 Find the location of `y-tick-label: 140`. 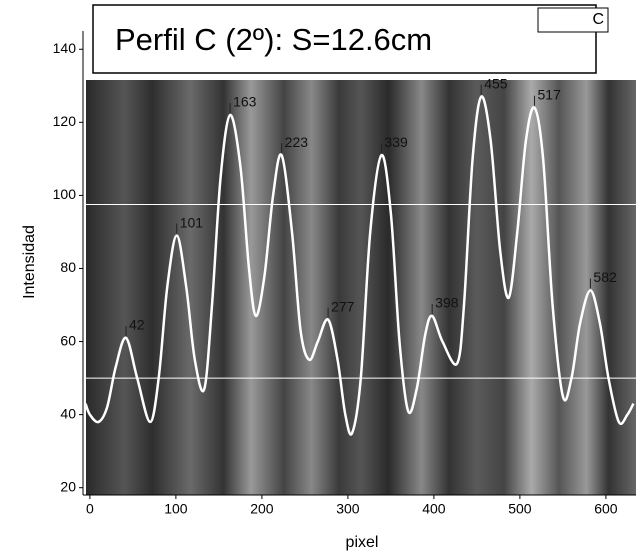

y-tick-label: 140 is located at coordinates (65, 48).